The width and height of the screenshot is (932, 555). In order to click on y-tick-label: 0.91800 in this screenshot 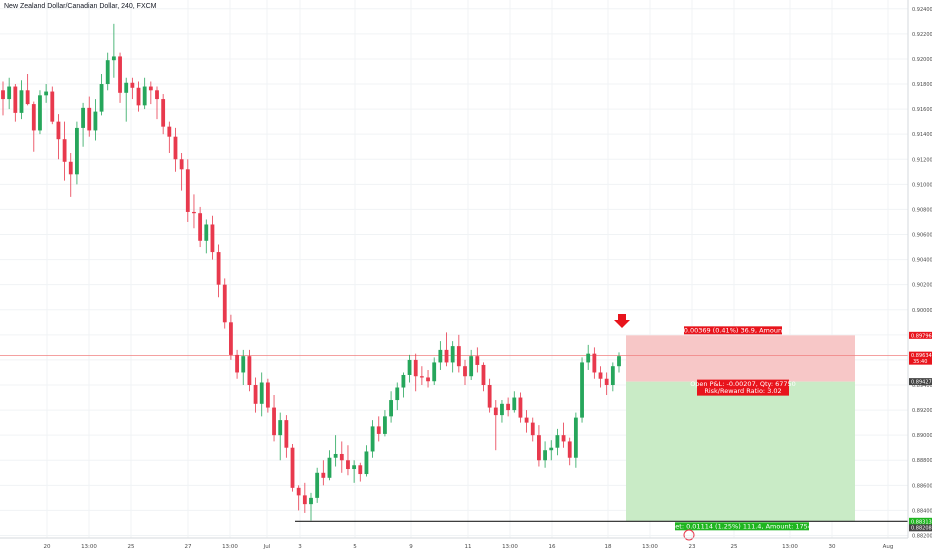, I will do `click(922, 85)`.